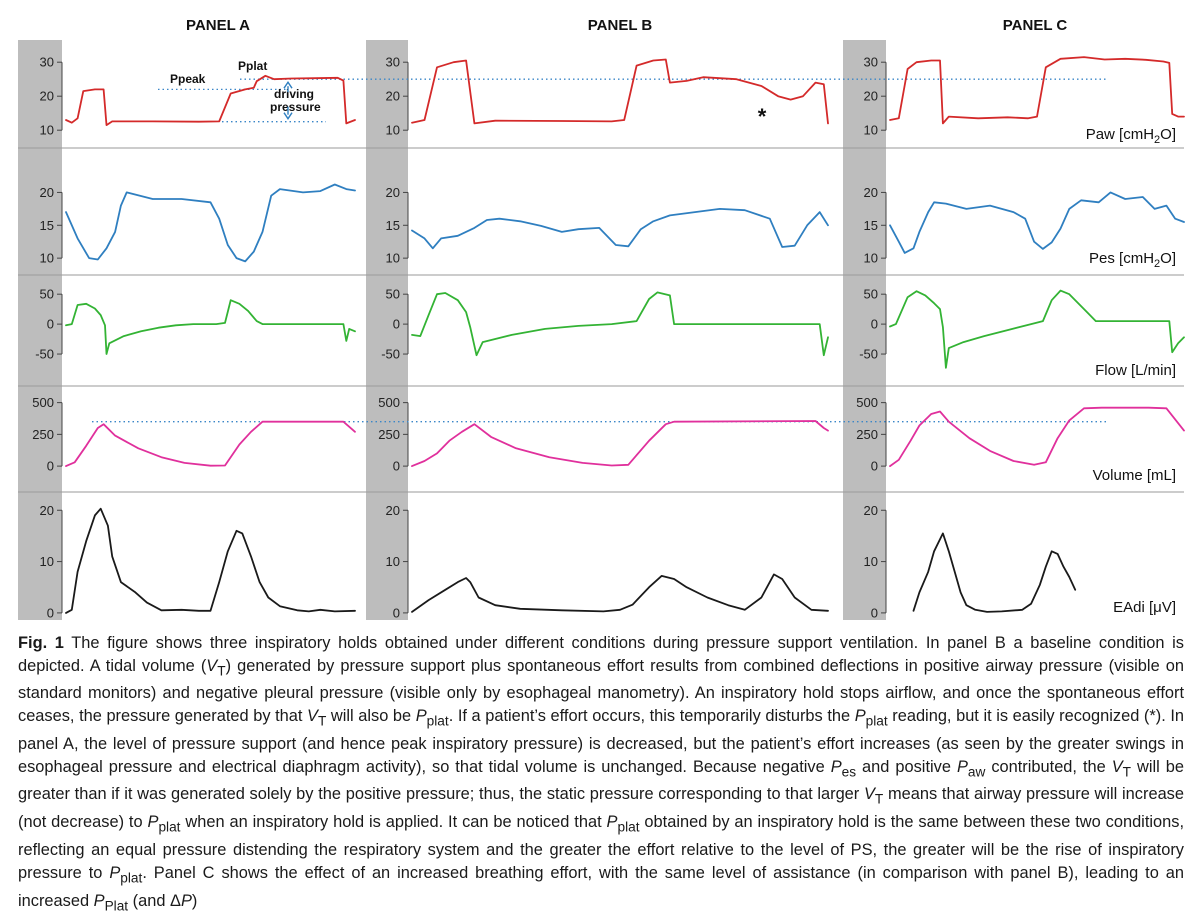 The height and width of the screenshot is (918, 1200). Describe the element at coordinates (41, 643) in the screenshot. I see `caption-fig-label: Fig. 1` at that location.